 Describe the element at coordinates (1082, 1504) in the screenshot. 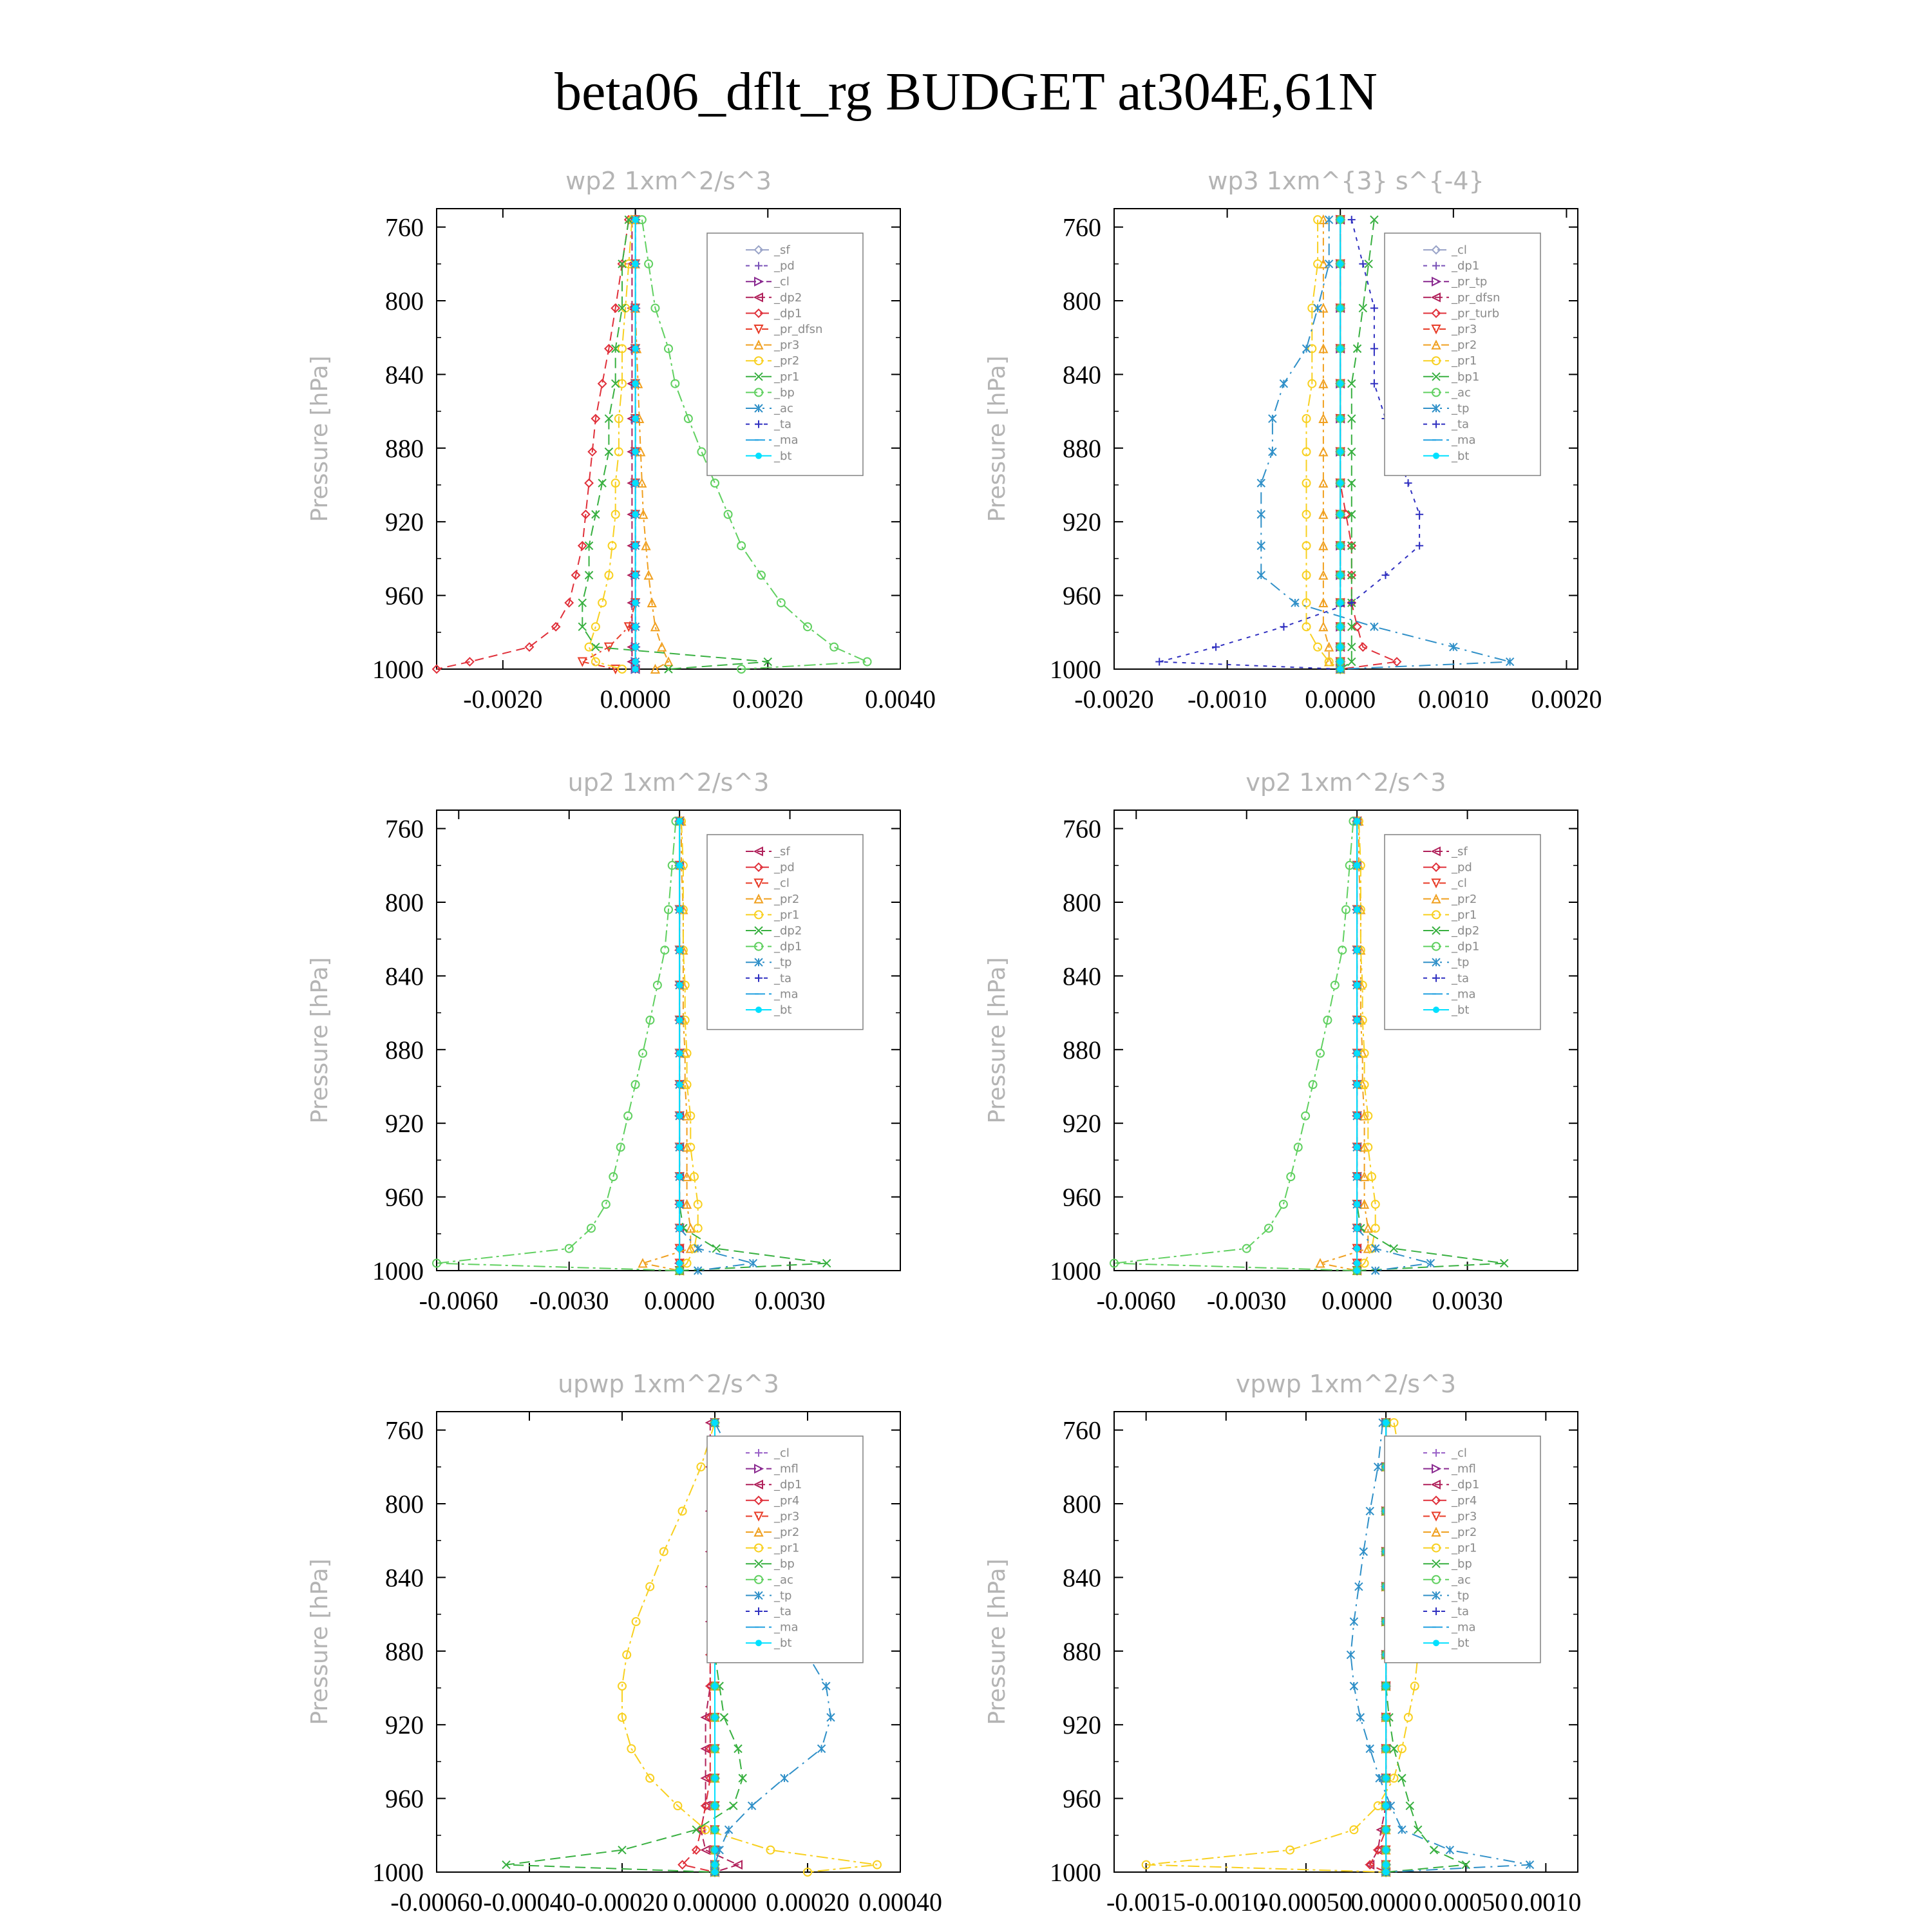

I see `y-tick-label: 800` at that location.